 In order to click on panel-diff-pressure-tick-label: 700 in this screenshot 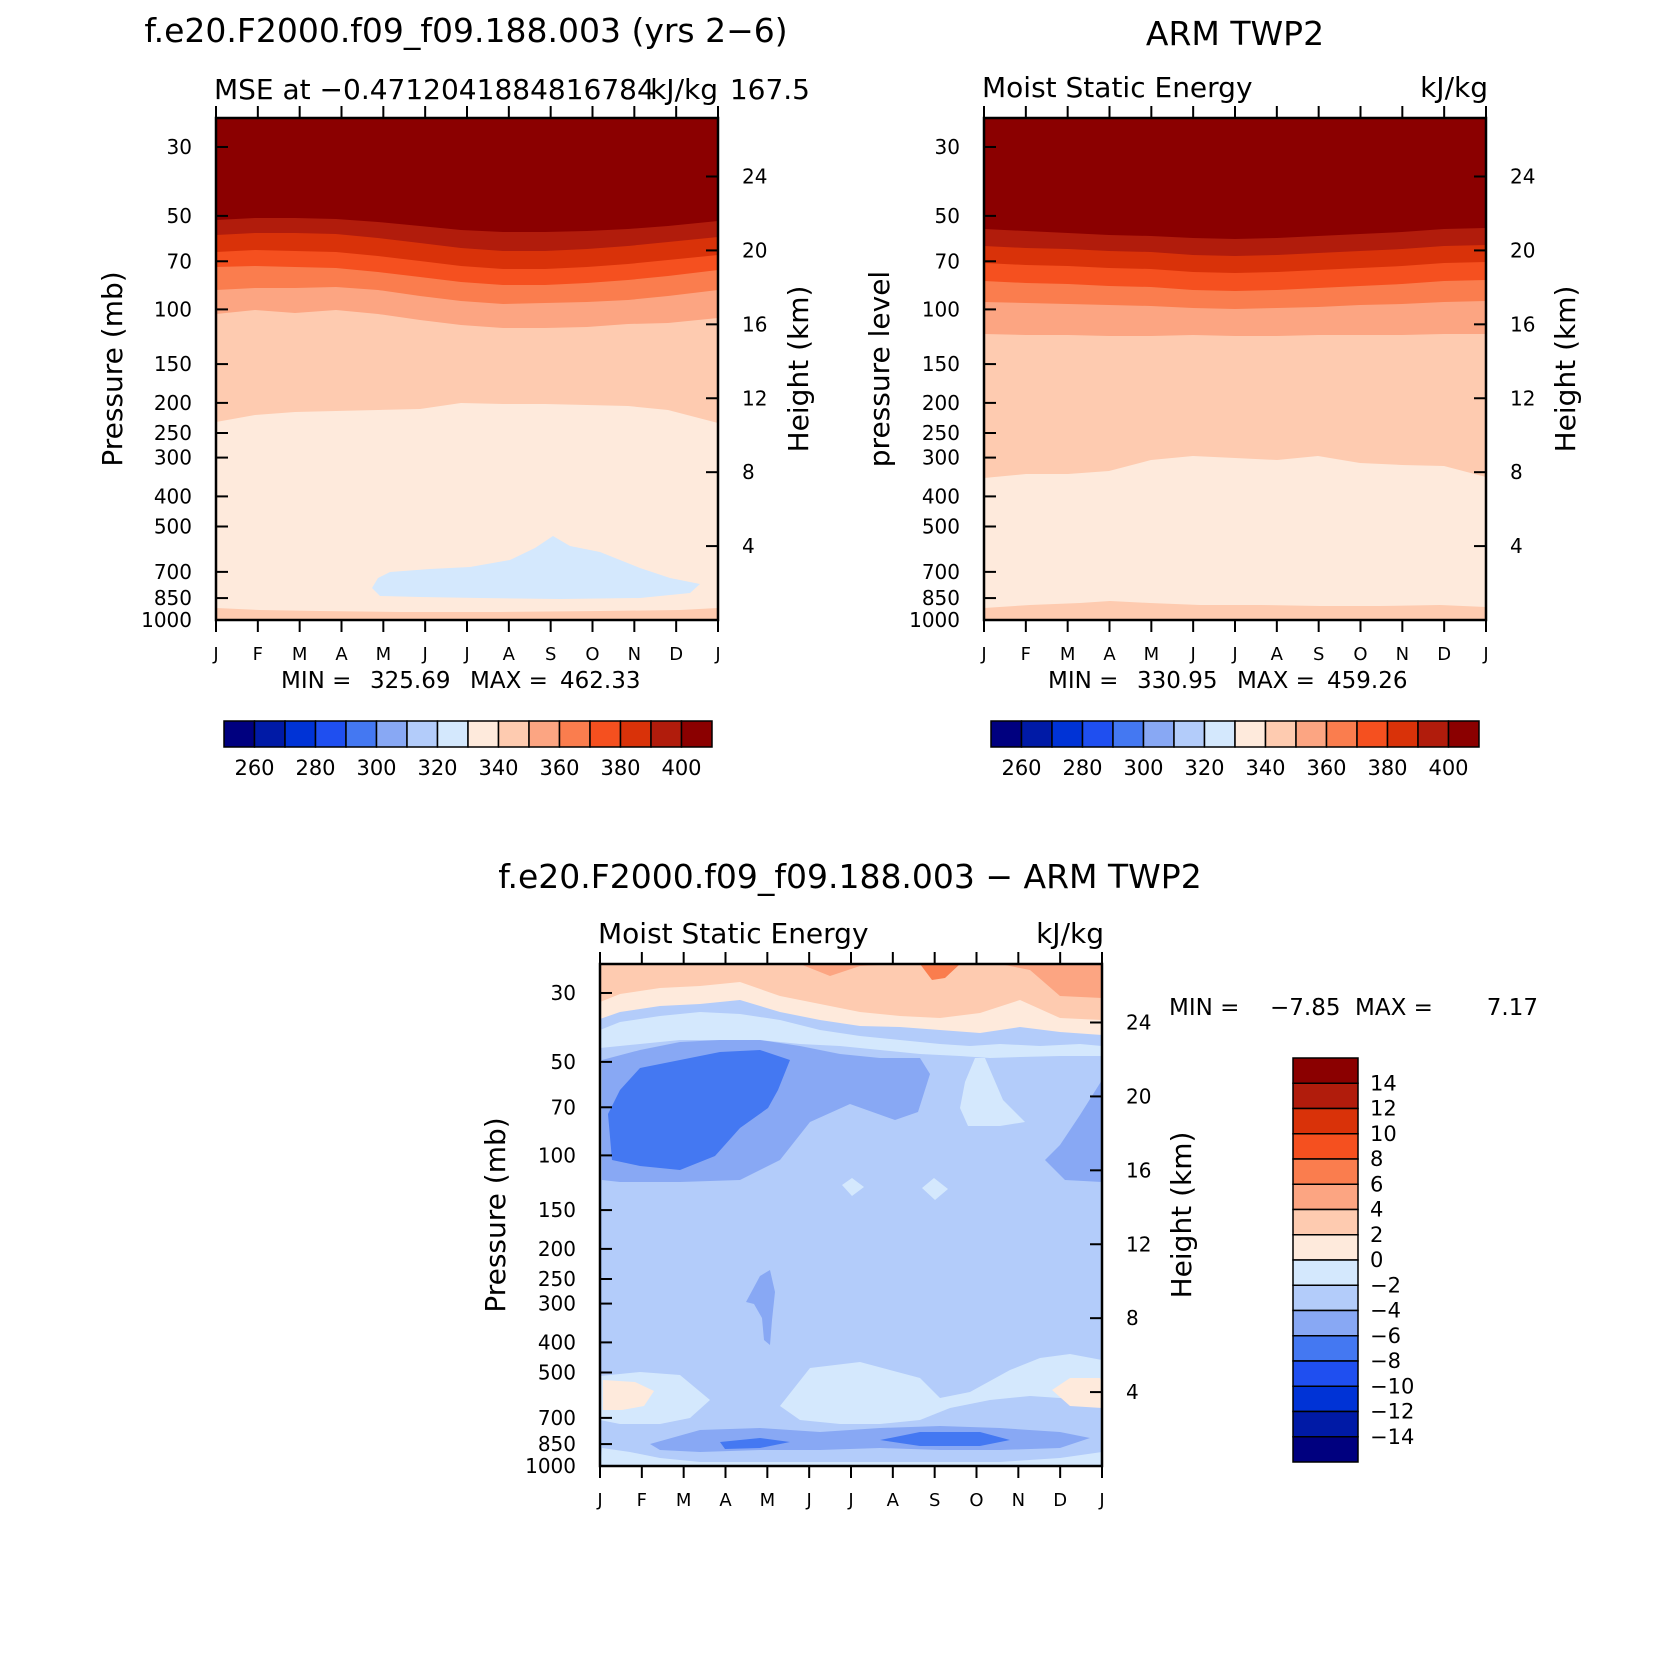, I will do `click(557, 1418)`.